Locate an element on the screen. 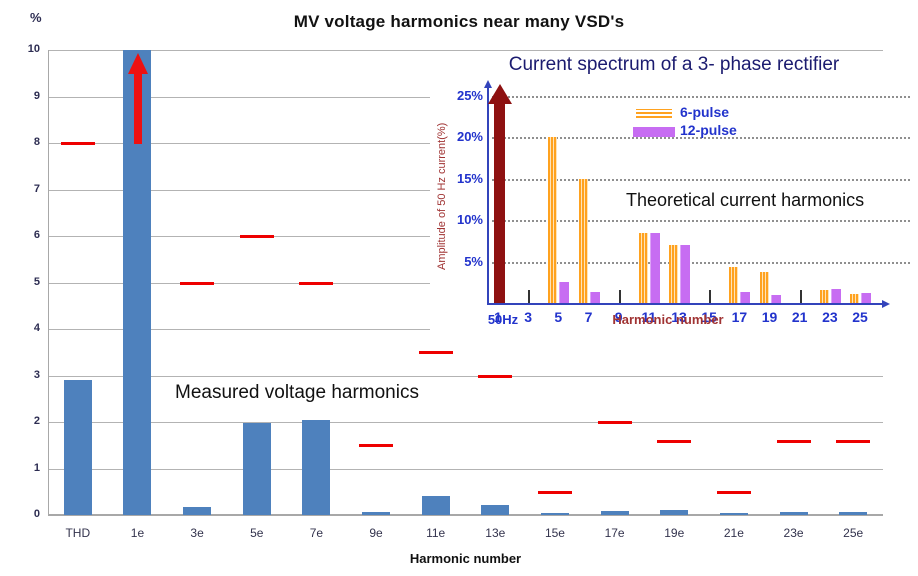 Image resolution: width=918 pixels, height=576 pixels. inset-minor-tick-h21 is located at coordinates (800, 296).